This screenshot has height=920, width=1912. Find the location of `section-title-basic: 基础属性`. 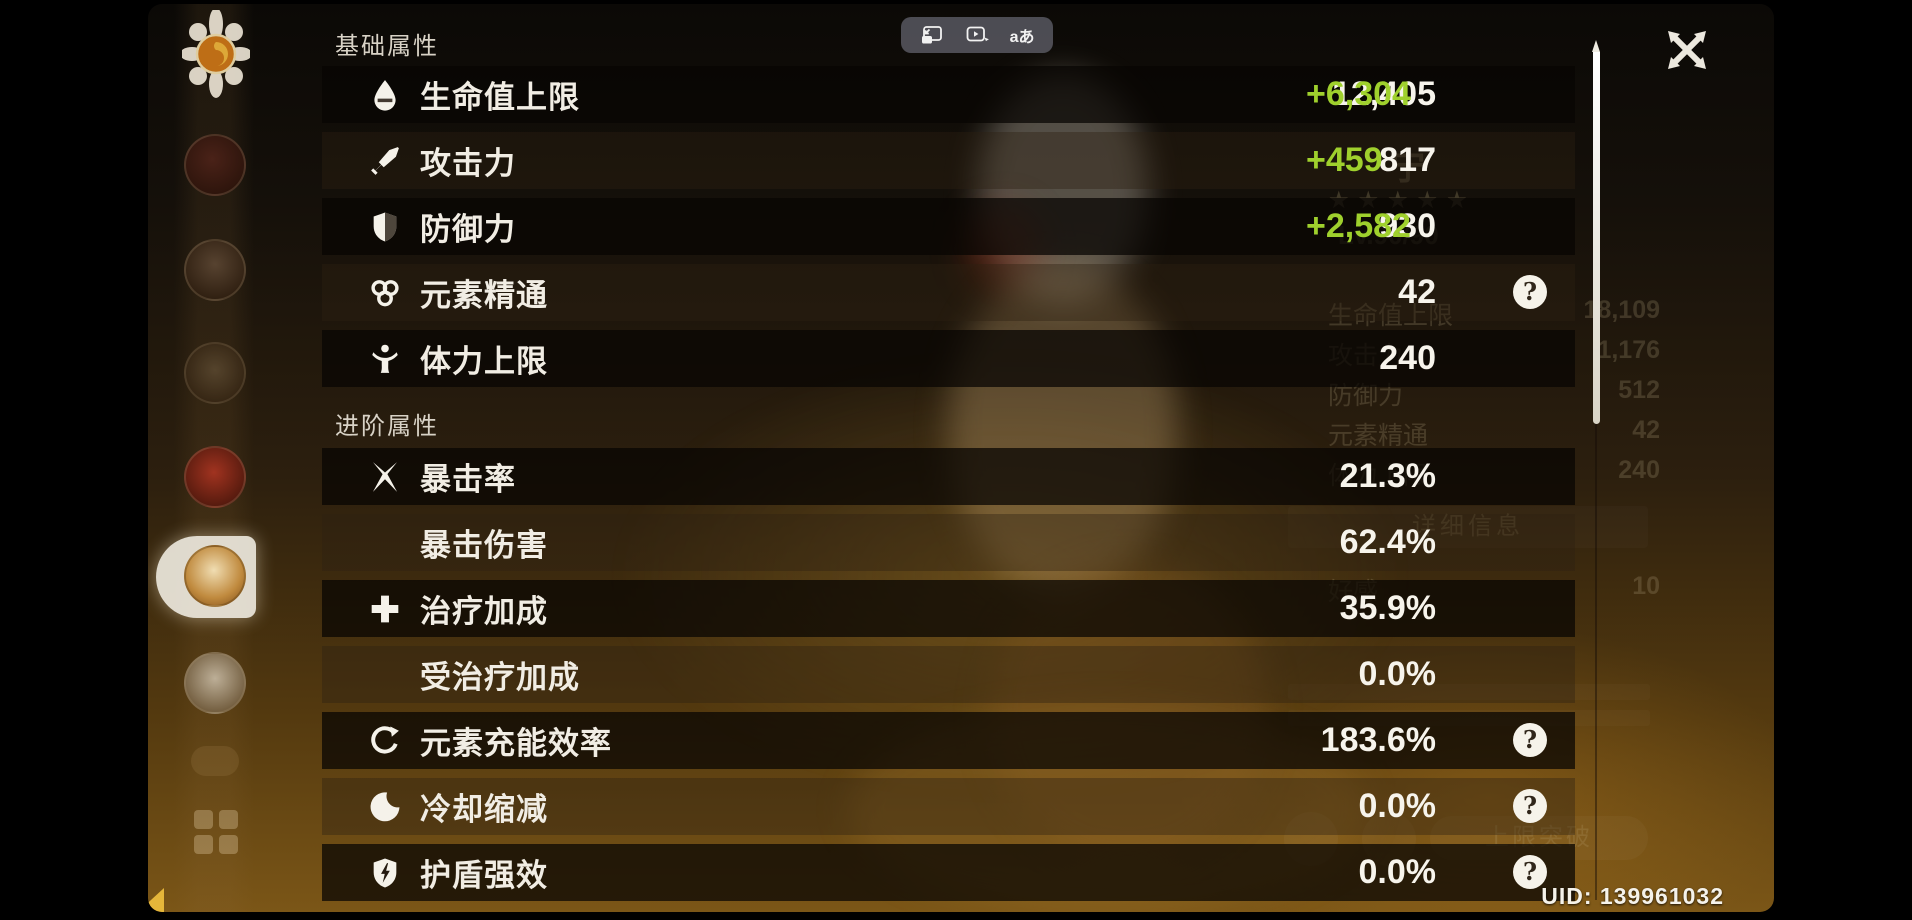

section-title-basic: 基础属性 is located at coordinates (387, 46).